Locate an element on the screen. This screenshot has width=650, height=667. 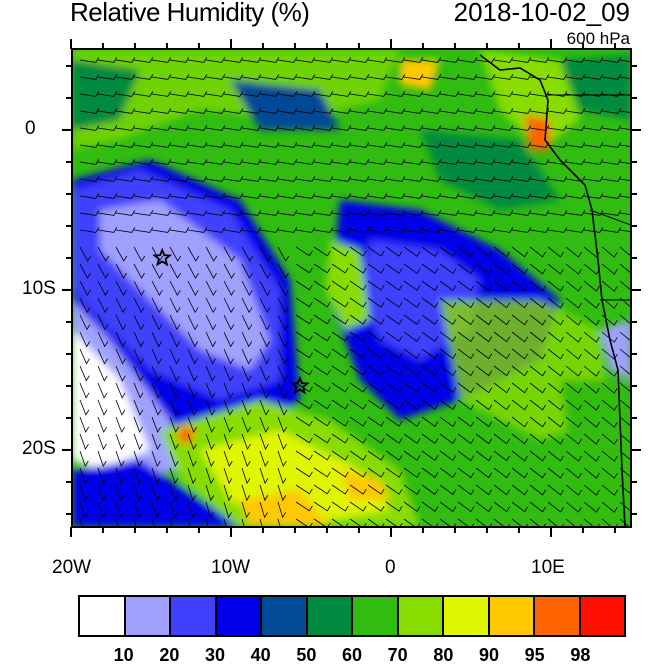
valid-time: 2018-10-02_09 is located at coordinates (541, 13).